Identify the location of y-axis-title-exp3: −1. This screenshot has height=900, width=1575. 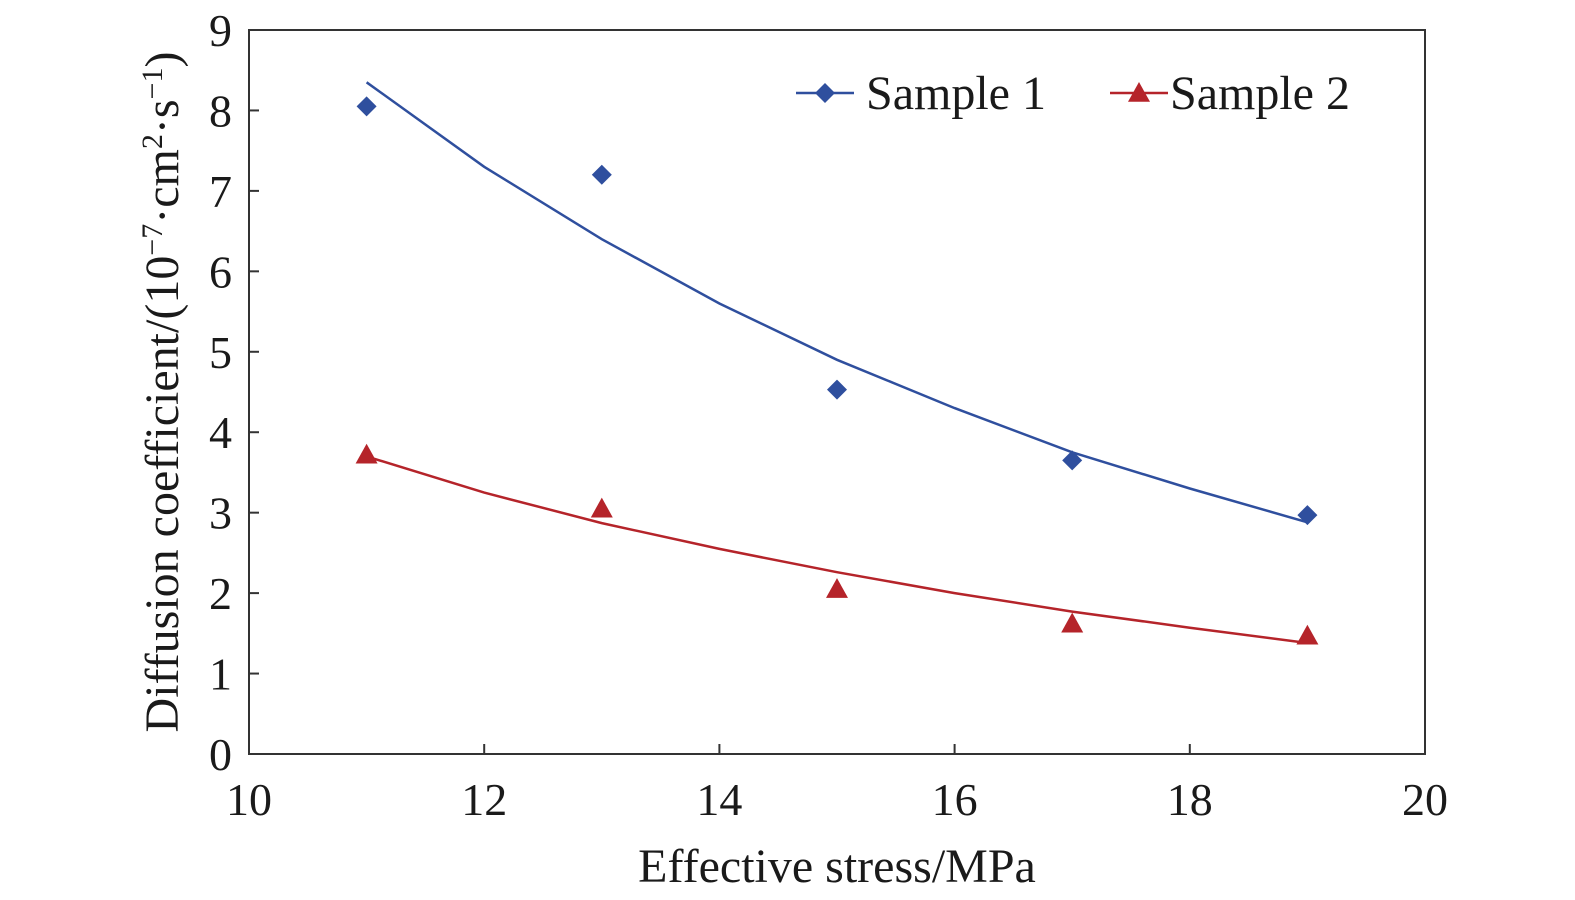
(152, 84).